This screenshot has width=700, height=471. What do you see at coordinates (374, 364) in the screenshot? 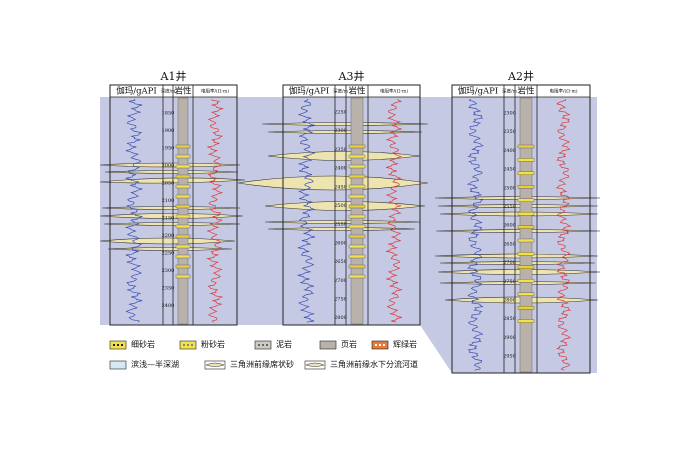
I see `legend-label: 三角洲前缘水下分流河道` at bounding box center [374, 364].